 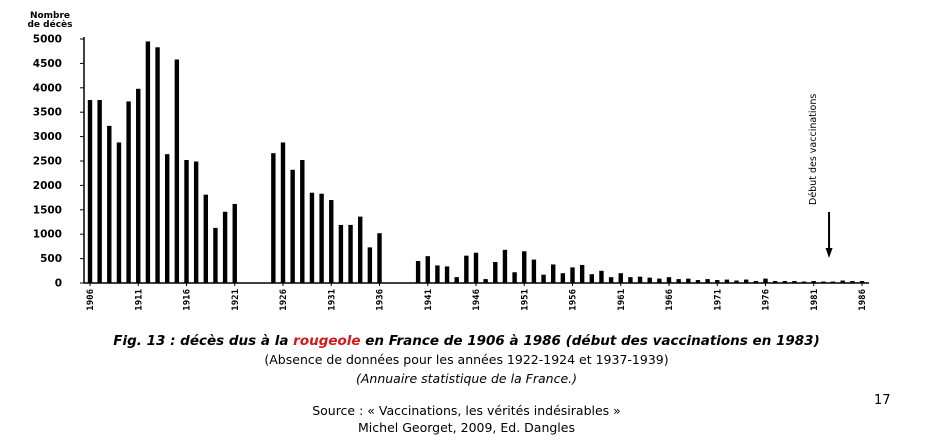 What do you see at coordinates (312, 237) in the screenshot?
I see `bar-1929` at bounding box center [312, 237].